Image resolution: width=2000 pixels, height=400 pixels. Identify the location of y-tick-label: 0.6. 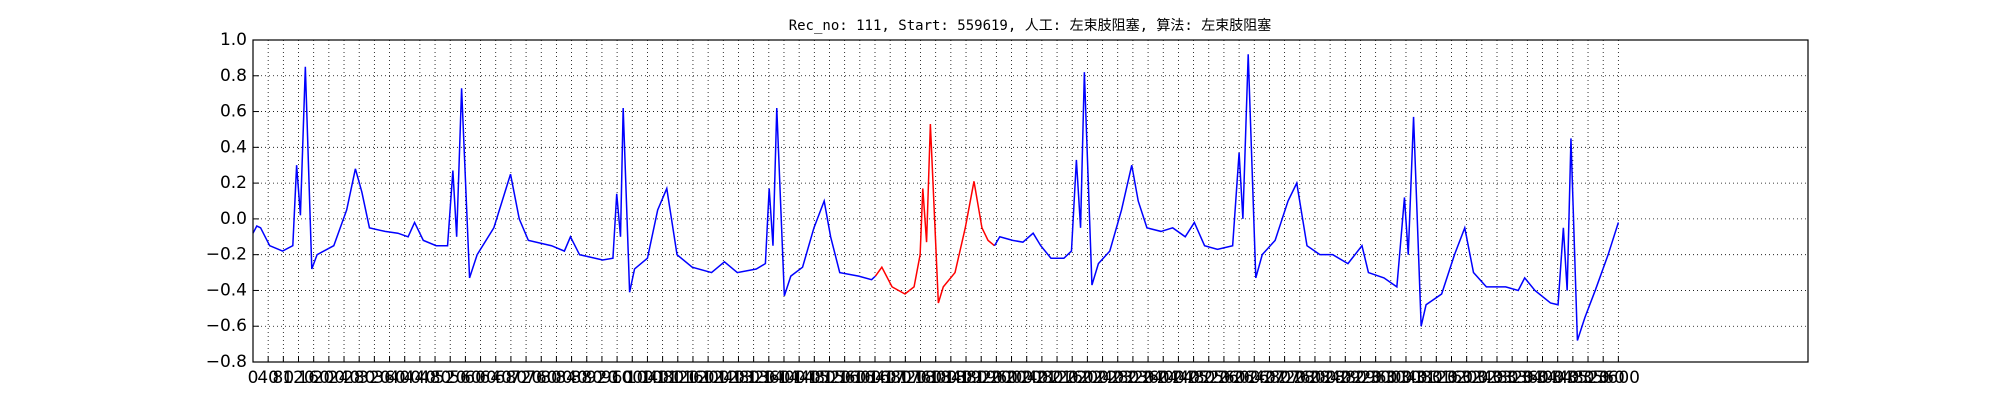
(233, 112).